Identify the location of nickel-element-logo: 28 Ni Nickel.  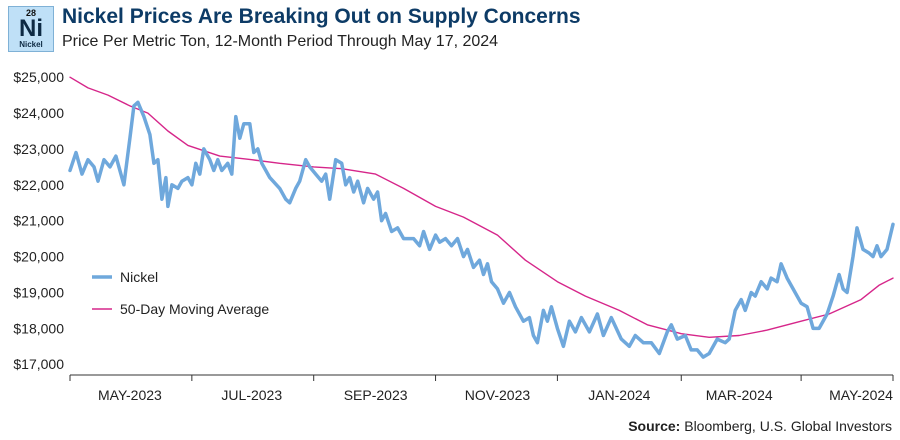
(31, 29).